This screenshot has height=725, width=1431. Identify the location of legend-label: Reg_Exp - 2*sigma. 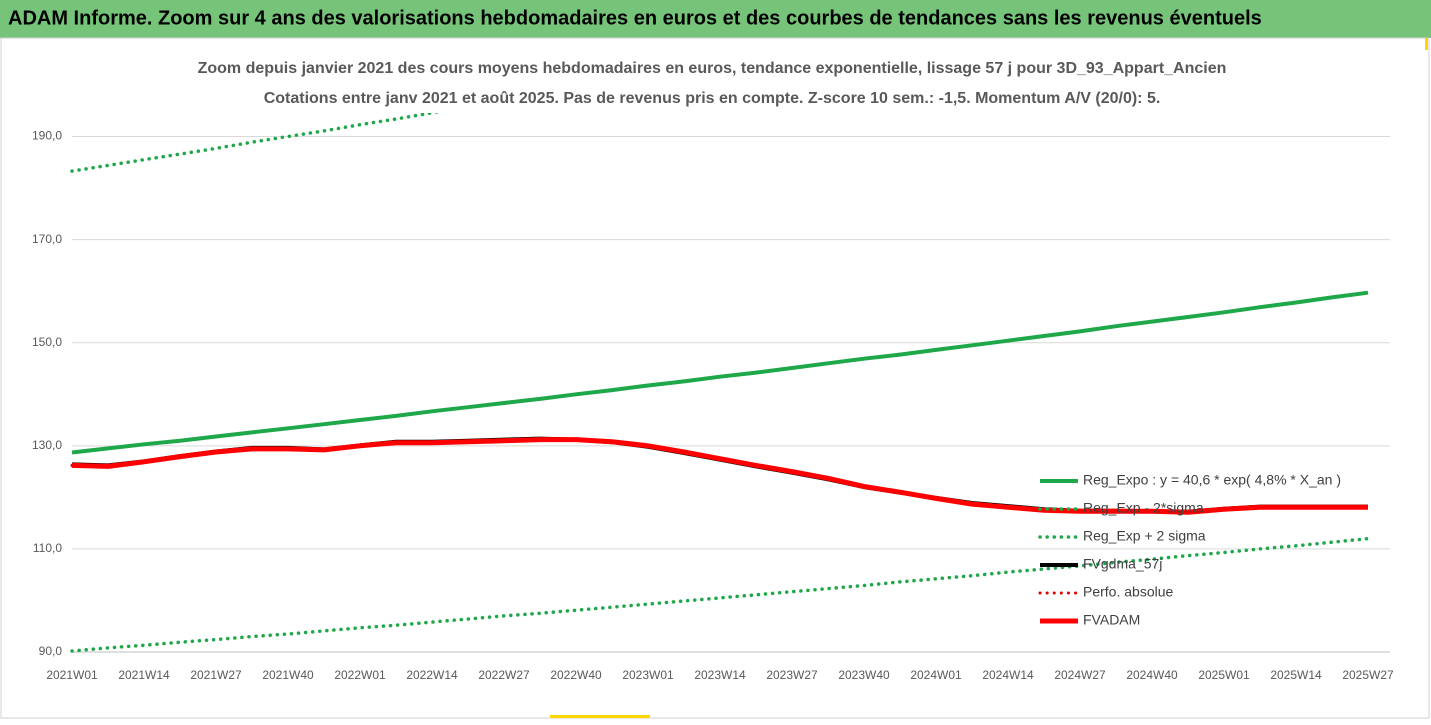
(1143, 508).